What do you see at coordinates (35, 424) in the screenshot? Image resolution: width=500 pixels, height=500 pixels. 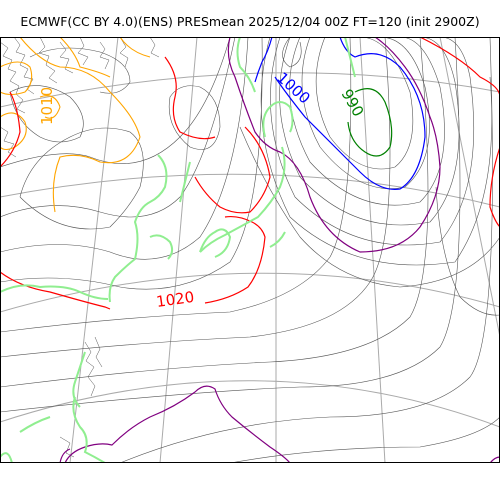 I see `coastline-south` at bounding box center [35, 424].